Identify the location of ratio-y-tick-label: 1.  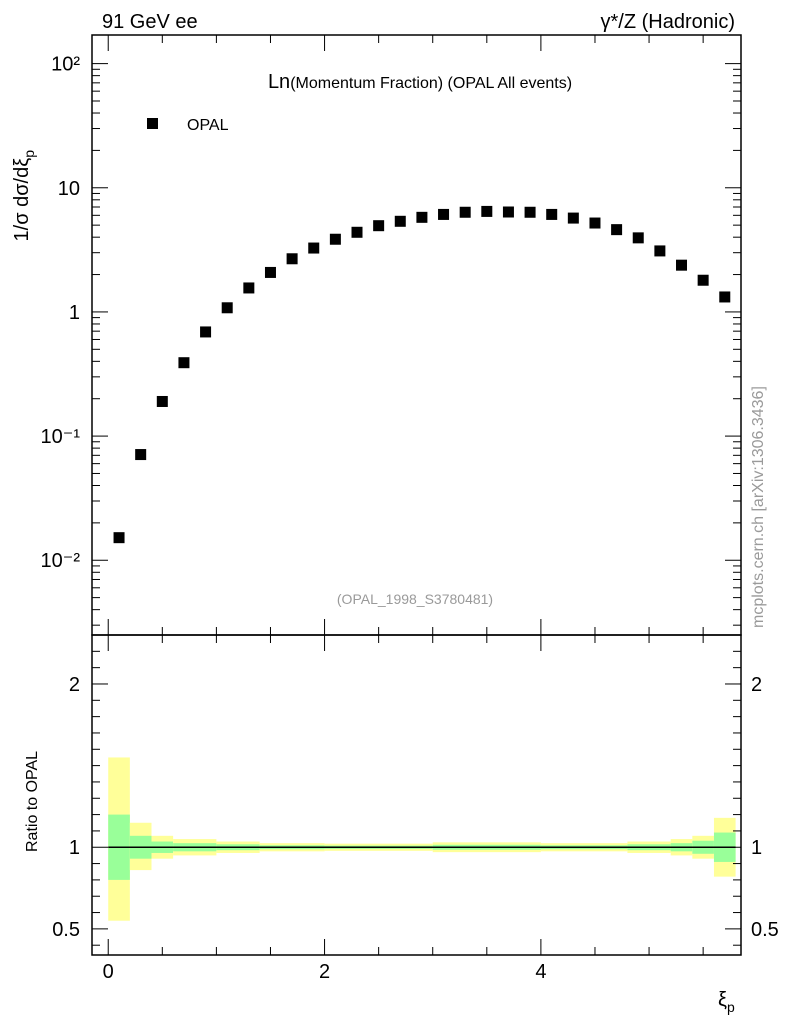
(74, 848).